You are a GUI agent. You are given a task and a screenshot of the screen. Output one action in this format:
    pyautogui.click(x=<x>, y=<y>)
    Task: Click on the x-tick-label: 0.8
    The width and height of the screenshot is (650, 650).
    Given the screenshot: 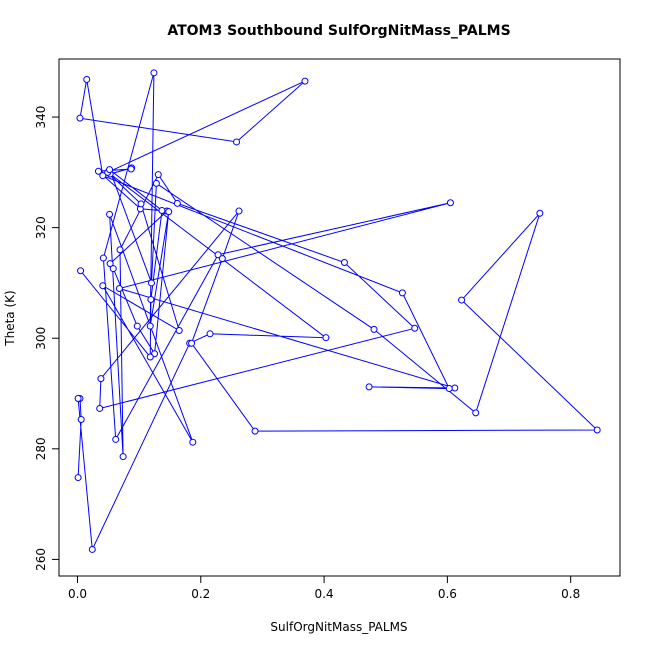 What is the action you would take?
    pyautogui.click(x=570, y=594)
    